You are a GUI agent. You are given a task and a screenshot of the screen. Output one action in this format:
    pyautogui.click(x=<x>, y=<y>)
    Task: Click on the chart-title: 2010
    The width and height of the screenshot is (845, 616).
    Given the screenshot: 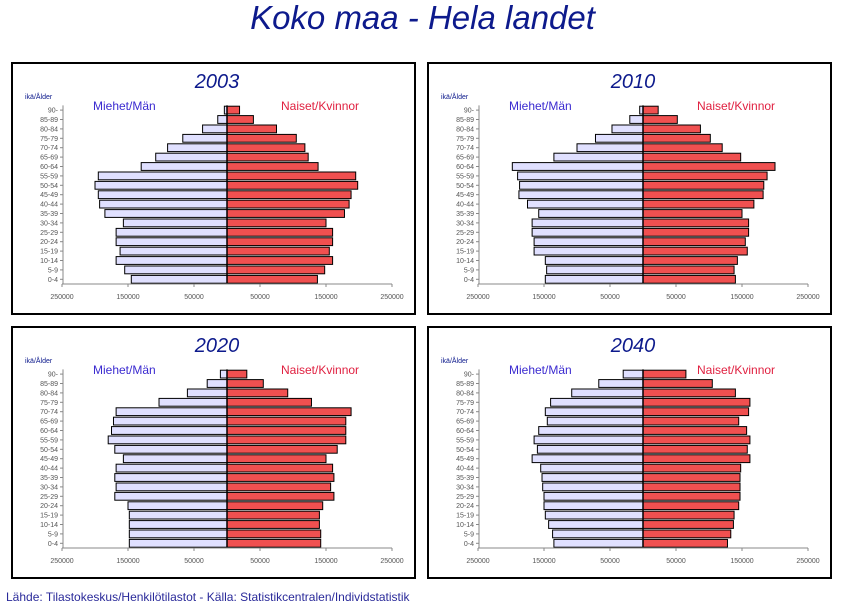 What is the action you would take?
    pyautogui.click(x=633, y=82)
    